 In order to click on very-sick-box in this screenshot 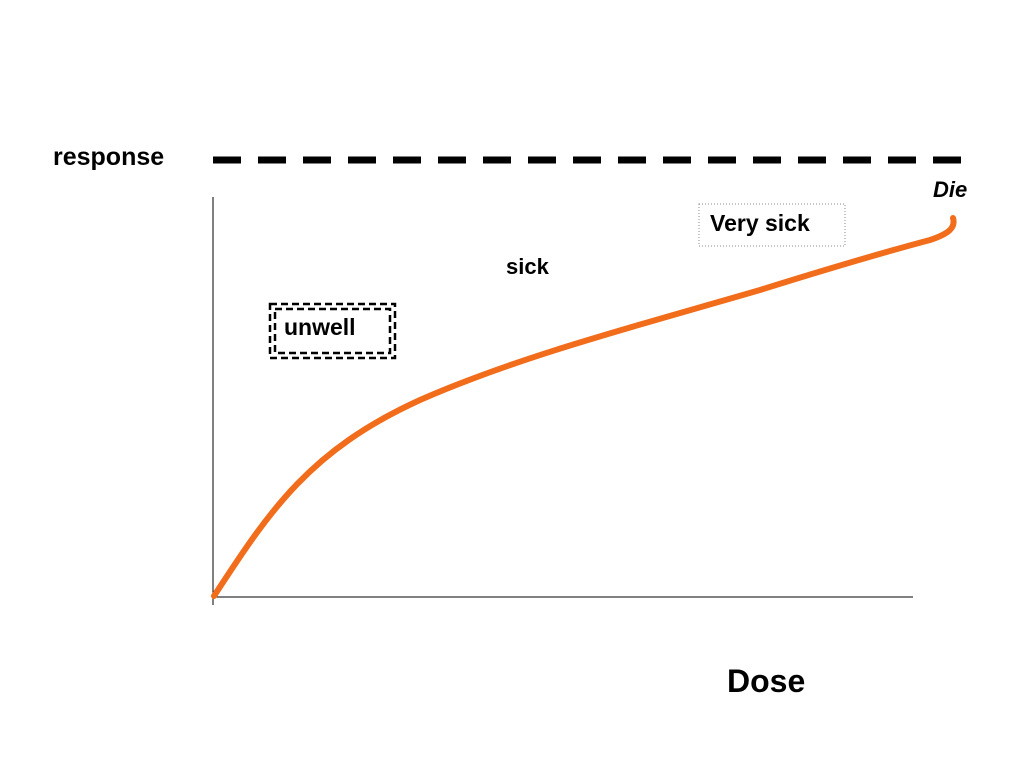, I will do `click(772, 225)`.